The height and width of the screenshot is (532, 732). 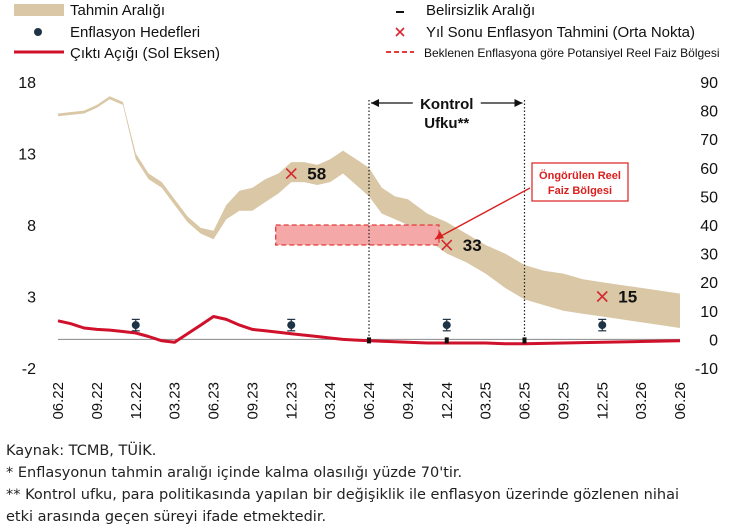 What do you see at coordinates (330, 401) in the screenshot?
I see `x-axis-tick-label: 03.24` at bounding box center [330, 401].